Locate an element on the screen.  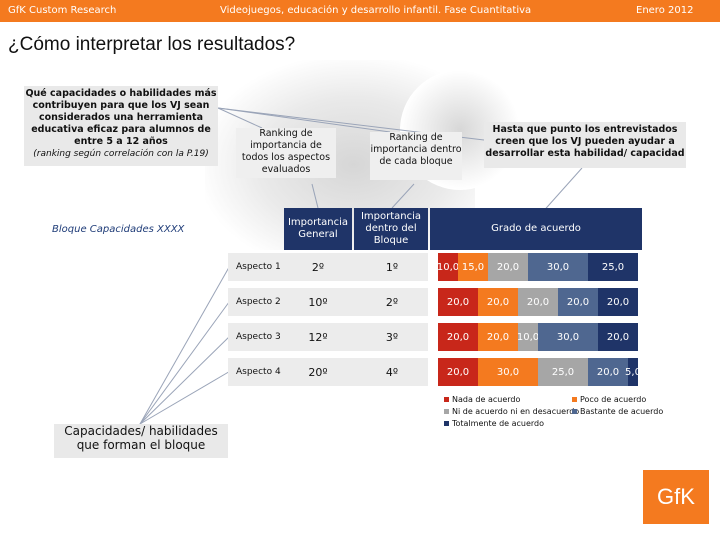
aspect-label: Aspecto 4 is located at coordinates (258, 372).